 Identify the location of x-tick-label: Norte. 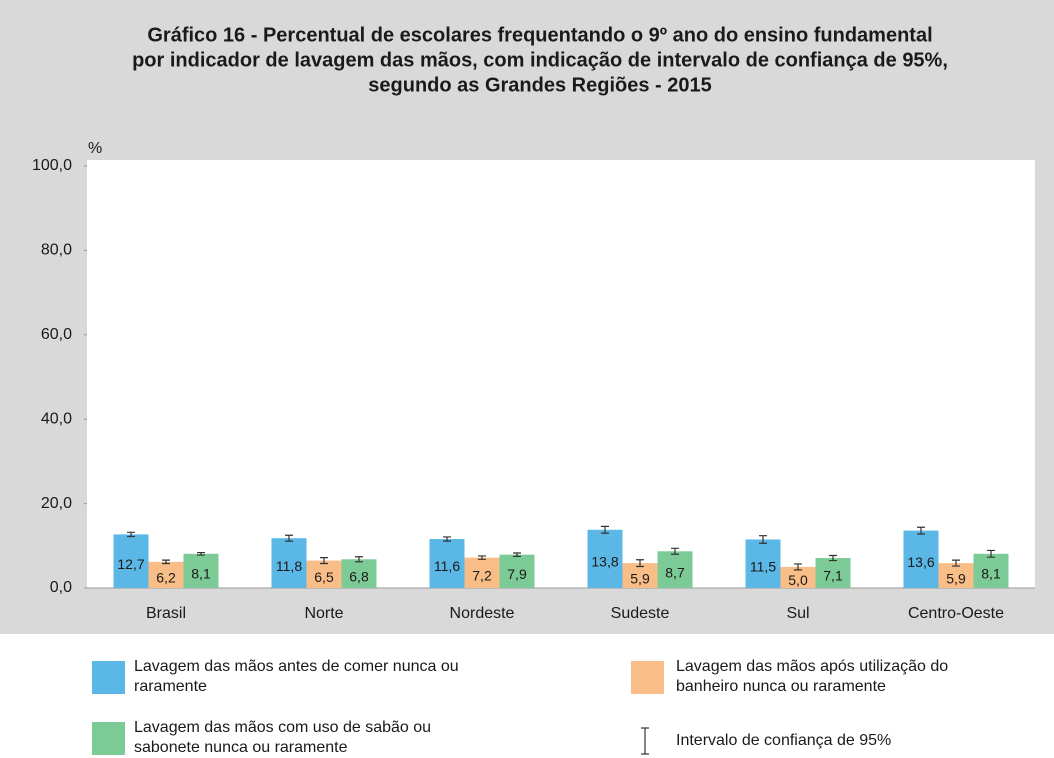
(323, 613).